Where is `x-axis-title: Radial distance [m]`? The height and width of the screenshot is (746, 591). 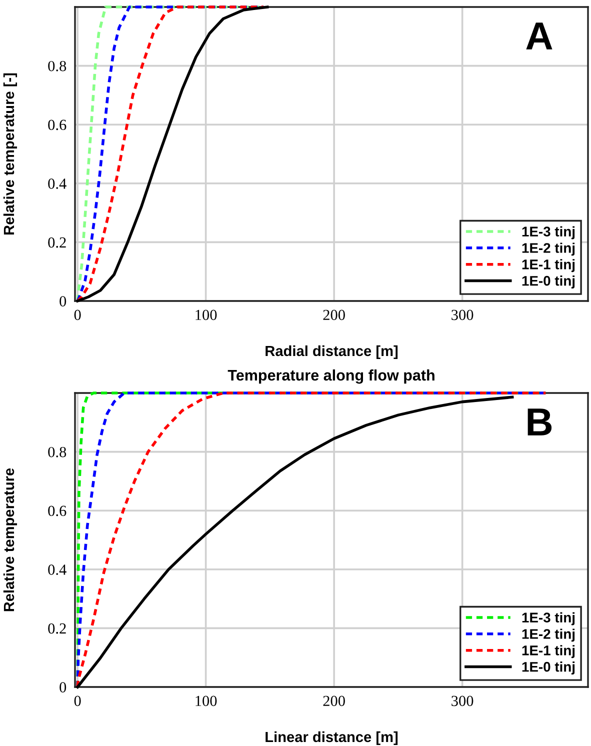
x-axis-title: Radial distance [m] is located at coordinates (332, 352).